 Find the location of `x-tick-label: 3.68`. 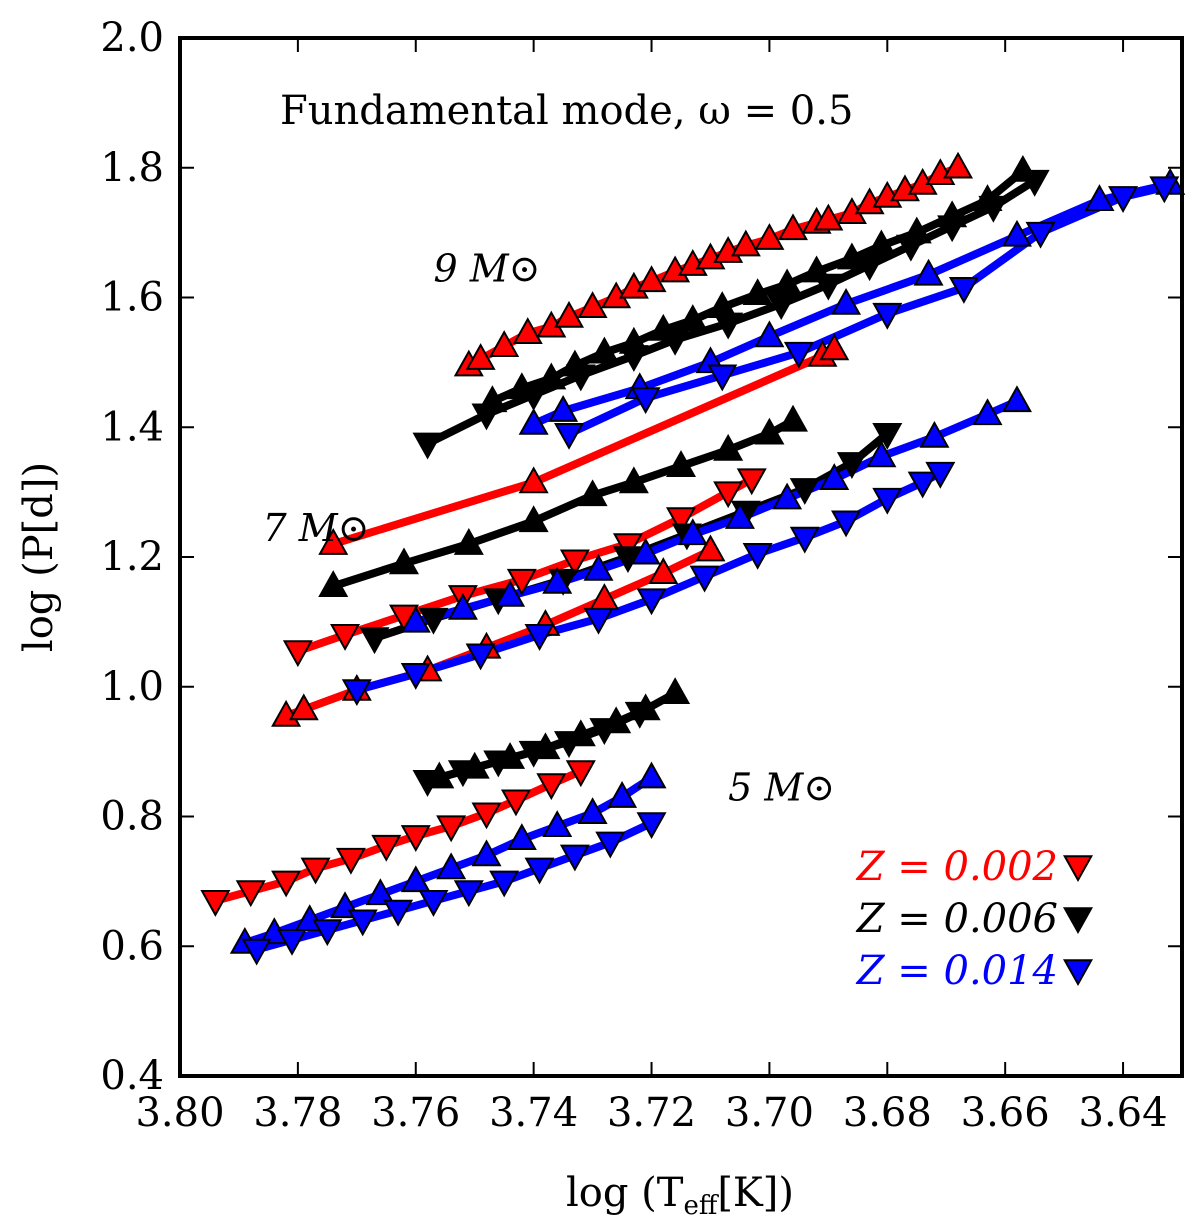

x-tick-label: 3.68 is located at coordinates (887, 1113).